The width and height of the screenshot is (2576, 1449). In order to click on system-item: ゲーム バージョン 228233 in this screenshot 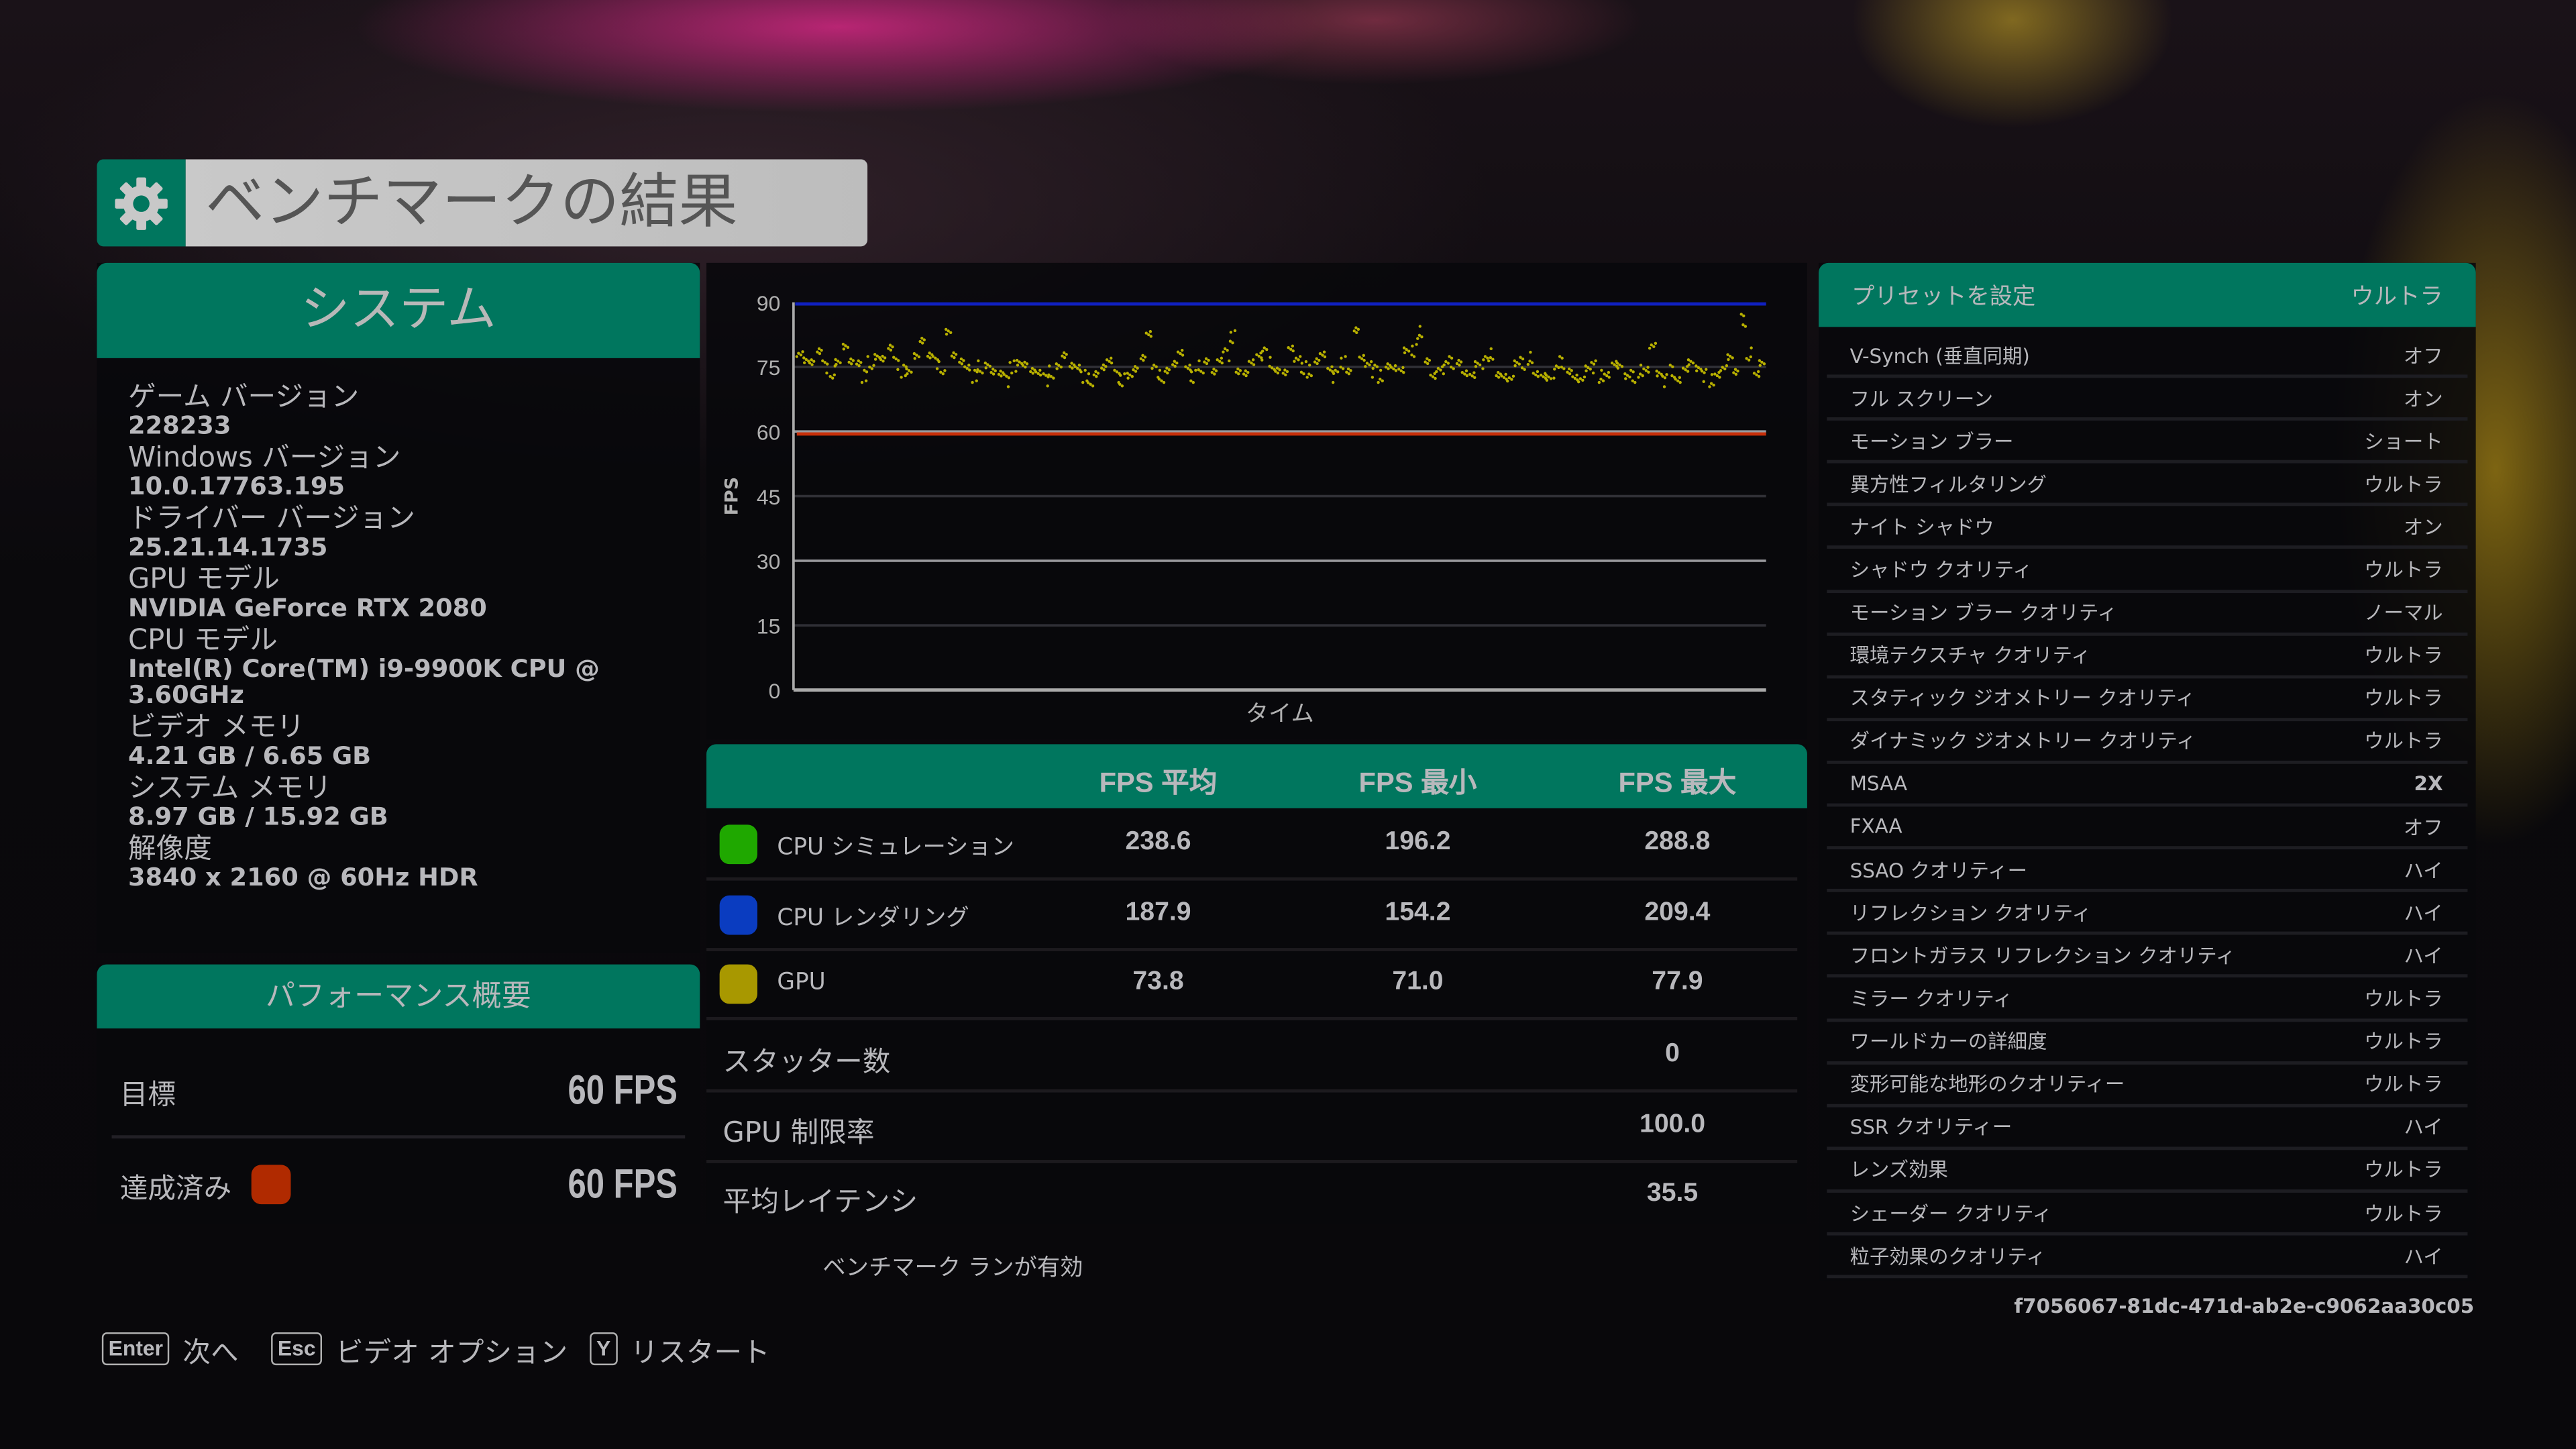, I will do `click(398, 411)`.